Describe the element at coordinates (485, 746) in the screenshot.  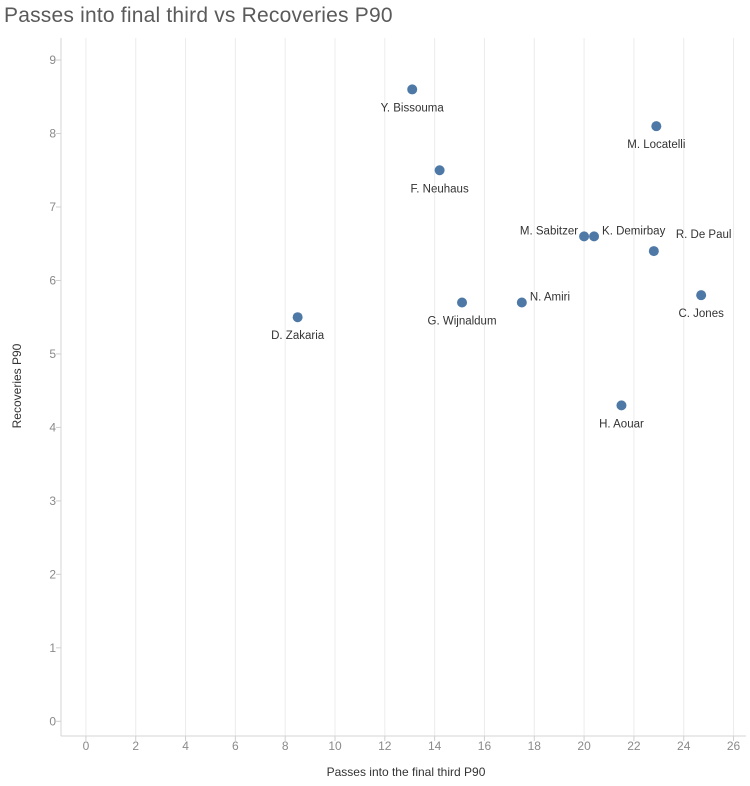
I see `x-tick-label: 16` at that location.